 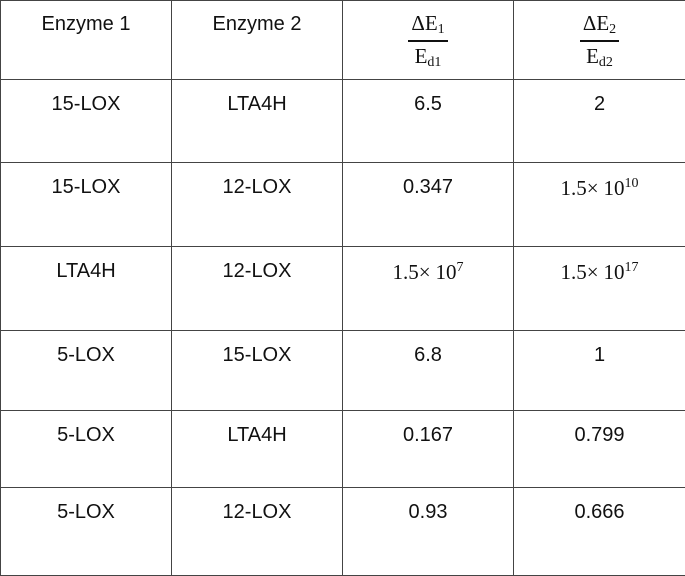 I want to click on table-cell: 0.93, so click(x=428, y=531).